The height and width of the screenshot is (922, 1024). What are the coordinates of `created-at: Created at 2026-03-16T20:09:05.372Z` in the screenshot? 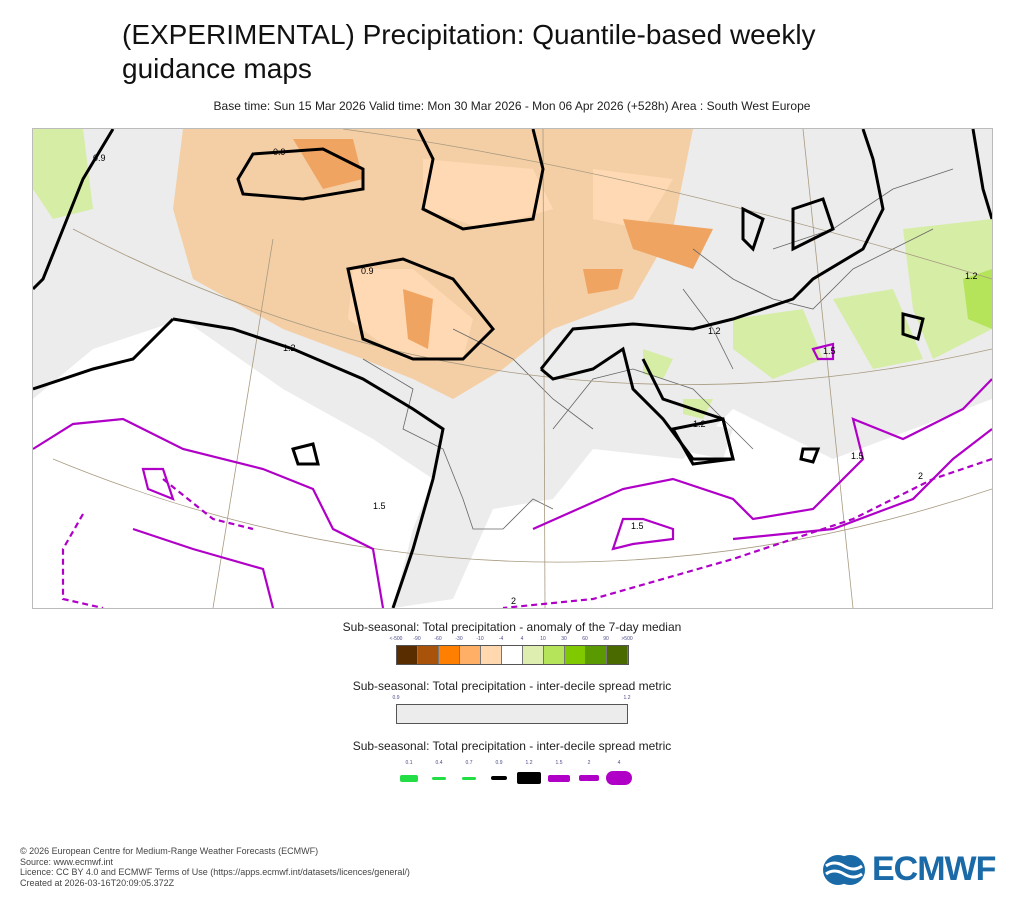 It's located at (97, 882).